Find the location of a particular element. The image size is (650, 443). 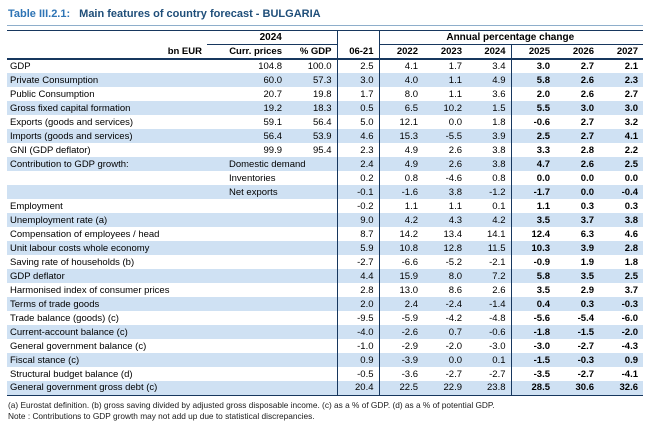

cell-value: -1.2 is located at coordinates (497, 192).